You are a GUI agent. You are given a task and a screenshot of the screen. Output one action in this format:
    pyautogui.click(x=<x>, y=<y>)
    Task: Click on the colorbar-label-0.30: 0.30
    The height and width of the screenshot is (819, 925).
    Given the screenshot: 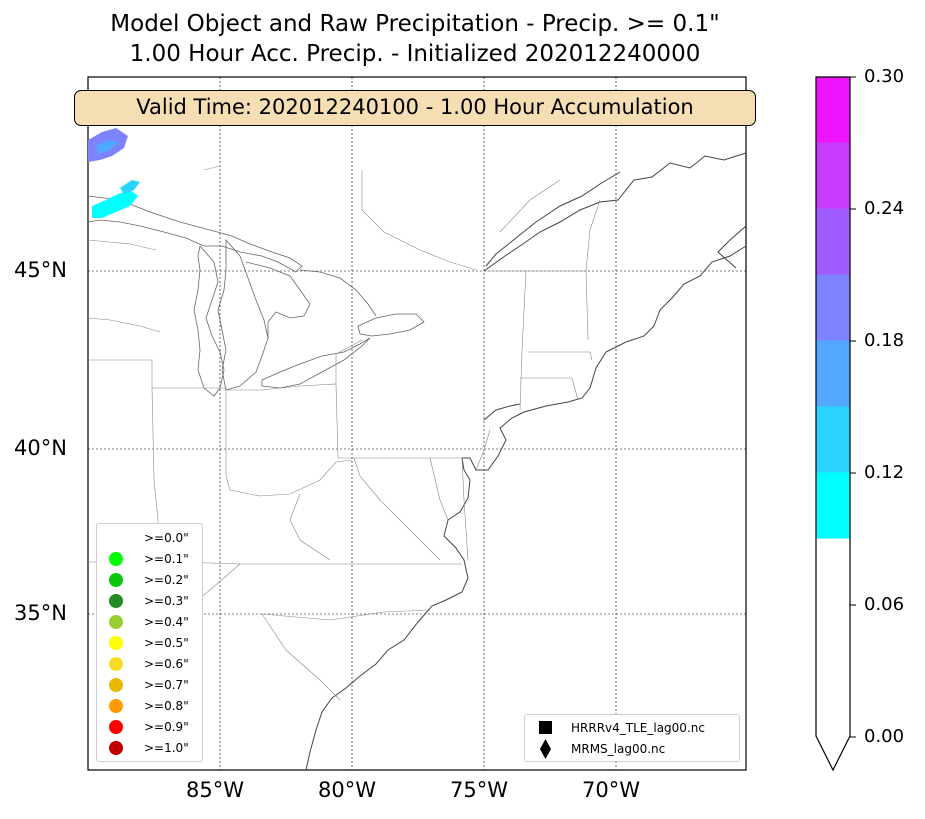 What is the action you would take?
    pyautogui.click(x=884, y=76)
    